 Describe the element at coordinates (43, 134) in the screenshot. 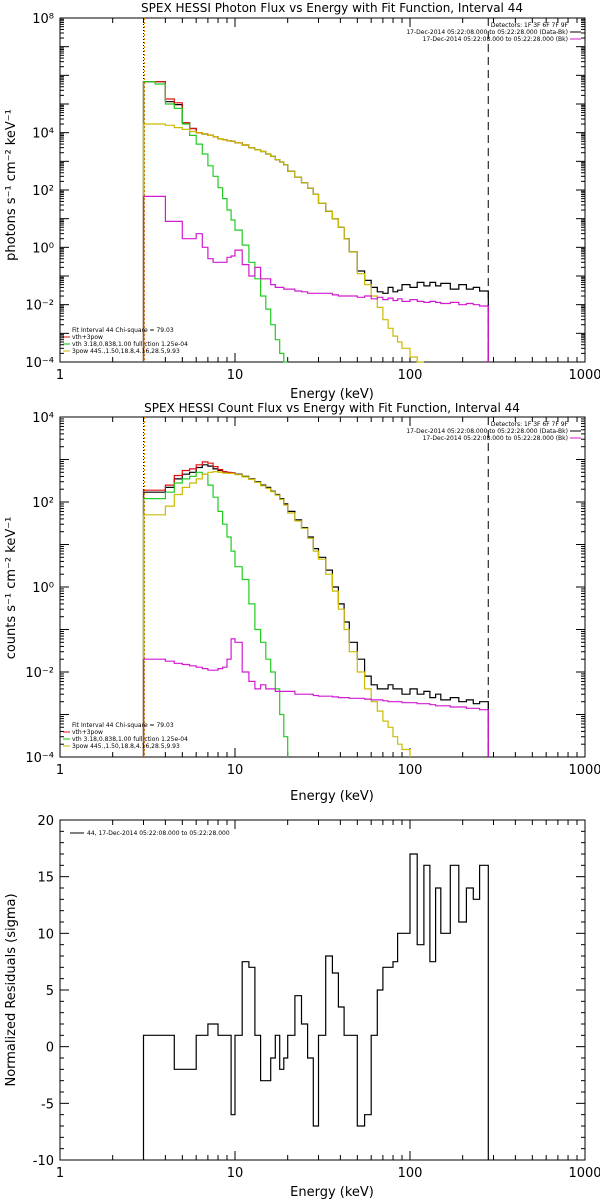

I see `photon-ytick-label: 10⁴` at that location.